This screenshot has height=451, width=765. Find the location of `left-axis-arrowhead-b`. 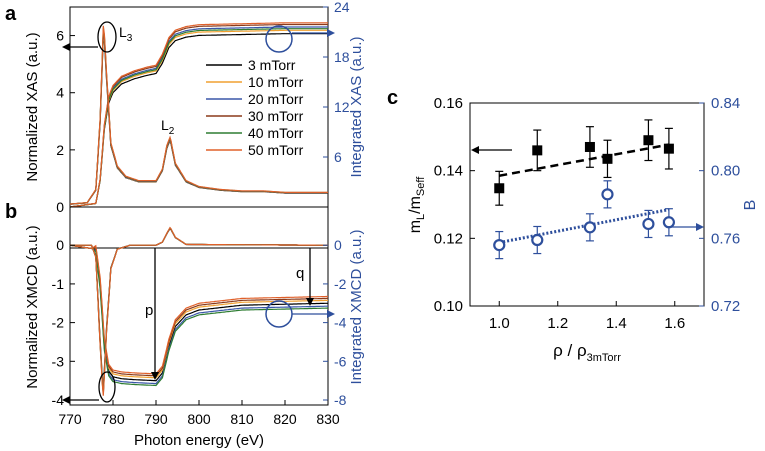

left-axis-arrowhead-b is located at coordinates (66, 400).